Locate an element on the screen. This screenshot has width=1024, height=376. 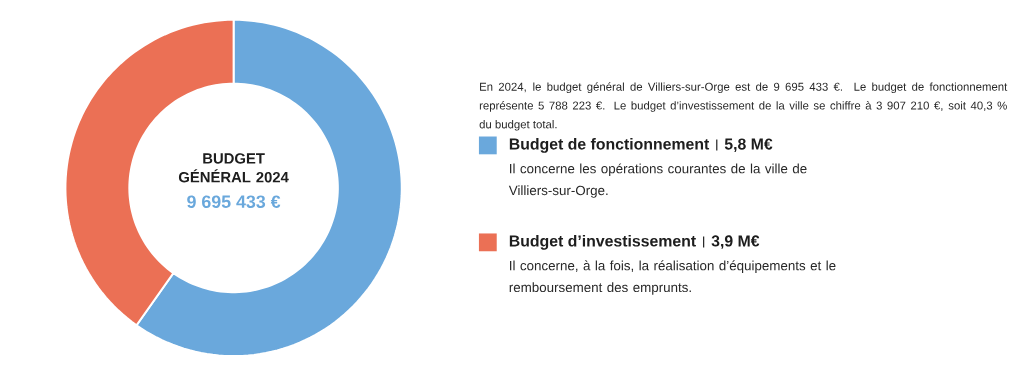
text: BUDGET GÉNÉRAL 2024 is located at coordinates (233, 168).